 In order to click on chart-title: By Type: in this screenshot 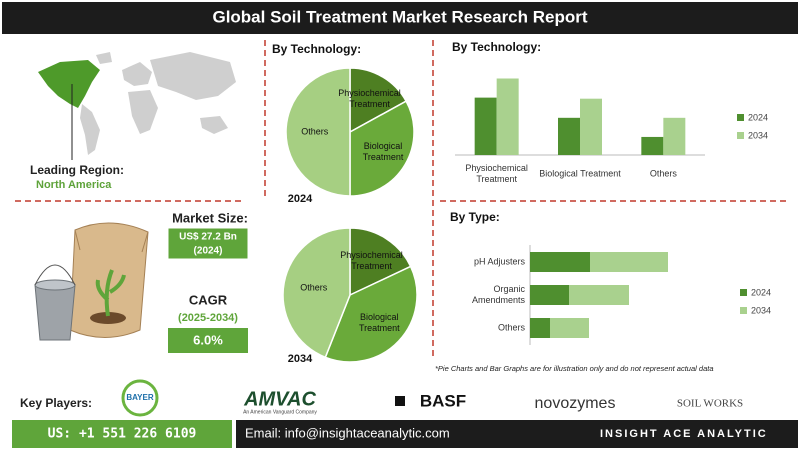, I will do `click(475, 217)`.